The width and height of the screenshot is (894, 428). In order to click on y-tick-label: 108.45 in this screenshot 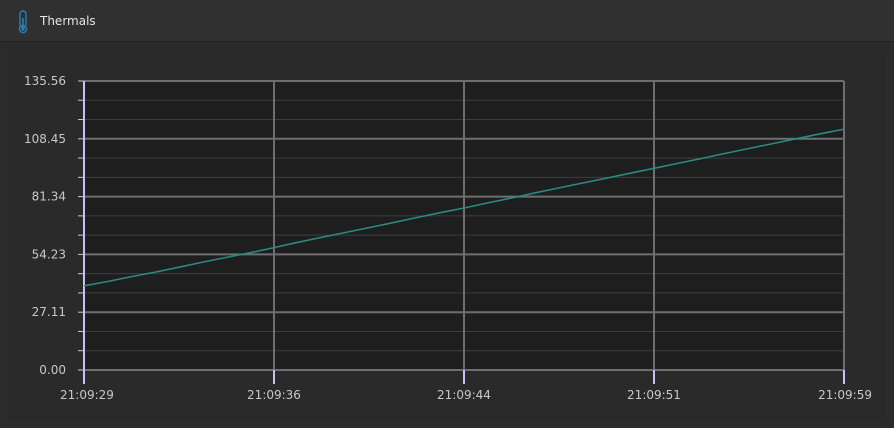, I will do `click(45, 139)`.